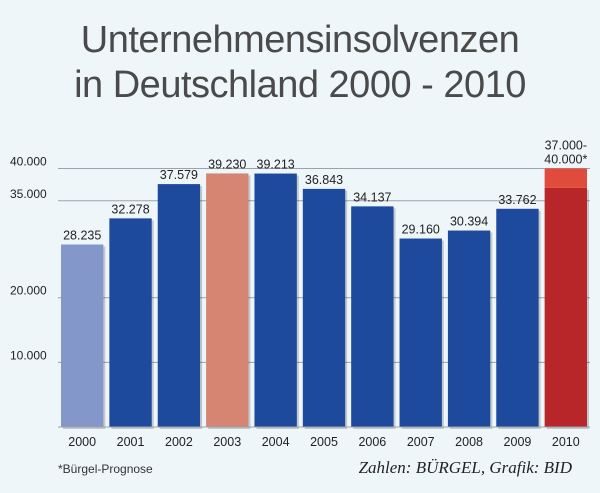  Describe the element at coordinates (517, 200) in the screenshot. I see `data-label: 33.762` at that location.